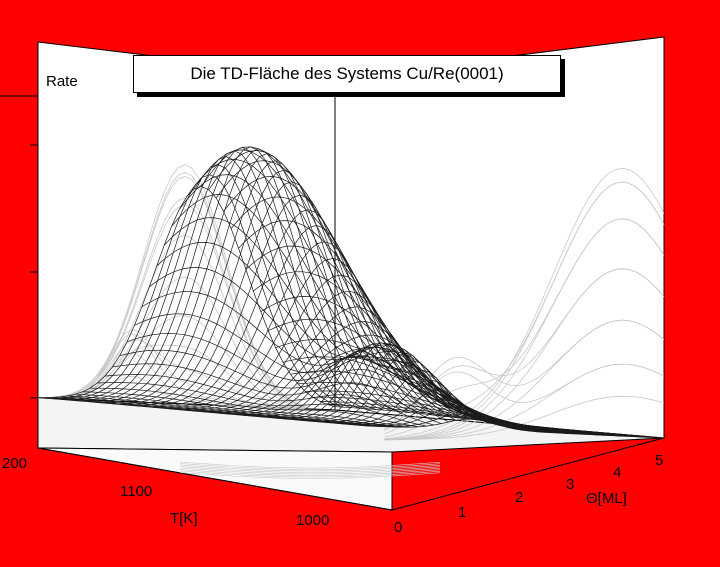 Image resolution: width=720 pixels, height=567 pixels. I want to click on y-axis-label: Θ[ML], so click(606, 498).